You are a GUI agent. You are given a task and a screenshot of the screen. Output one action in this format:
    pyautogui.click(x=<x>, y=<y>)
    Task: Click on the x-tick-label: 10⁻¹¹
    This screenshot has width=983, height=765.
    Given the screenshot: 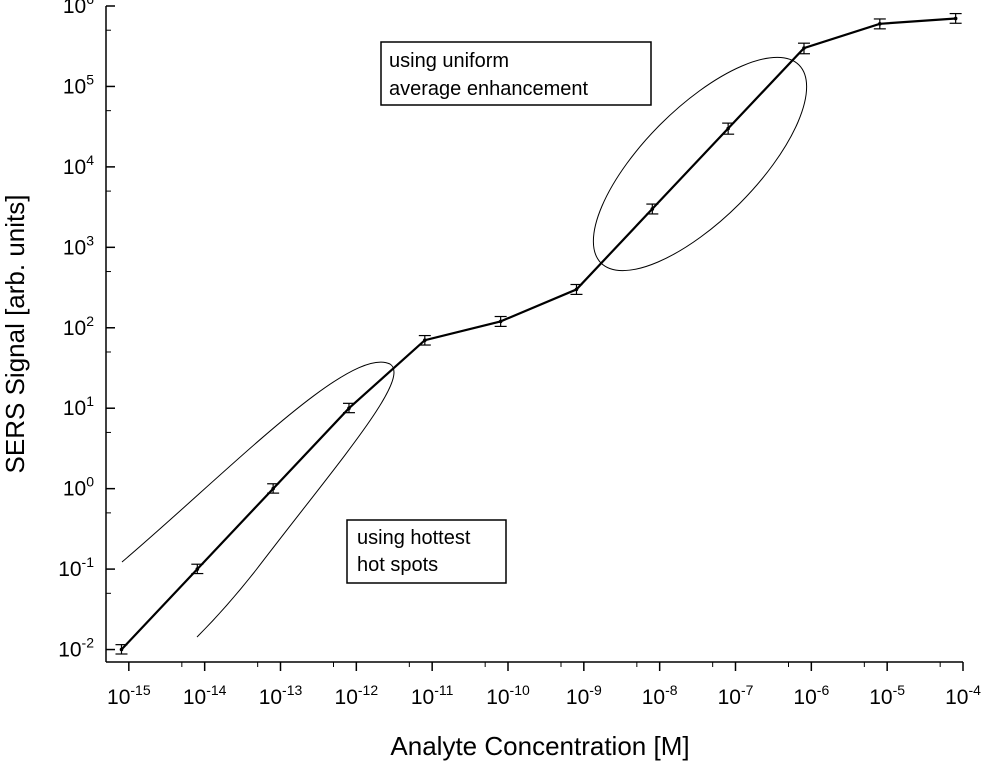 What is the action you would take?
    pyautogui.click(x=432, y=695)
    